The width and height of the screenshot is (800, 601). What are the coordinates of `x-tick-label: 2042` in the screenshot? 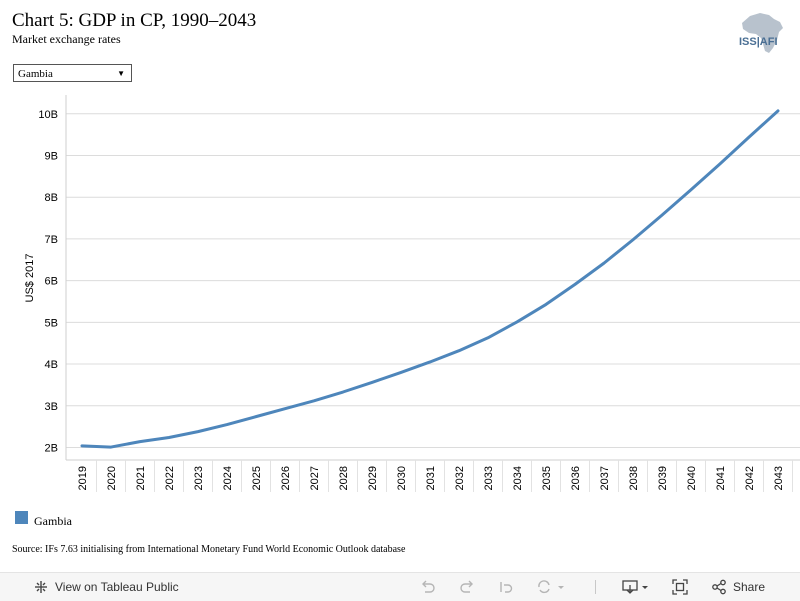 It's located at (750, 478).